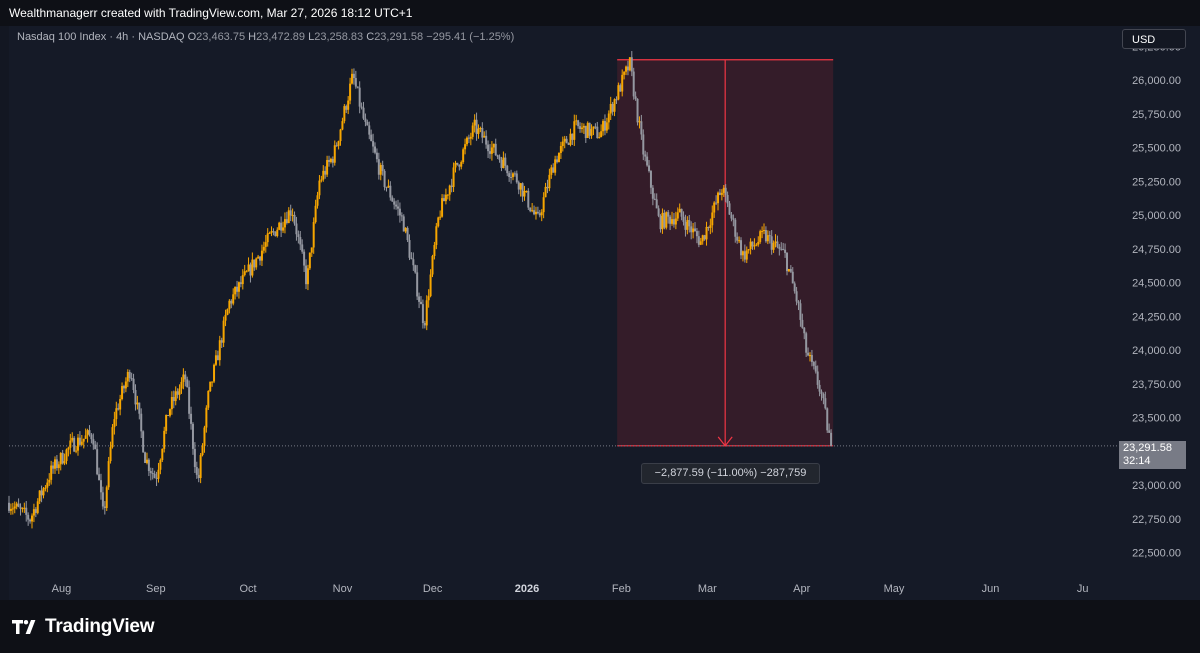 Image resolution: width=1200 pixels, height=653 pixels. I want to click on y-tick-label: 23,000.00, so click(1156, 486).